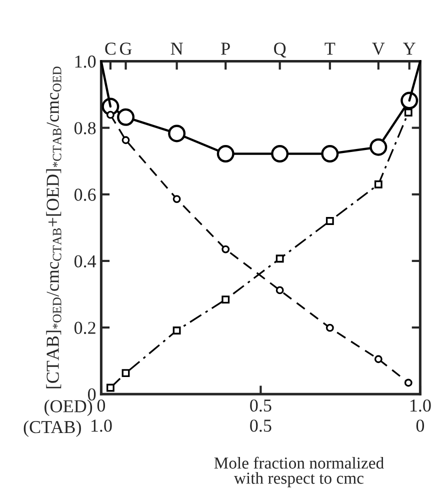  What do you see at coordinates (420, 405) in the screenshot?
I see `x-tick-label: 1.0` at bounding box center [420, 405].